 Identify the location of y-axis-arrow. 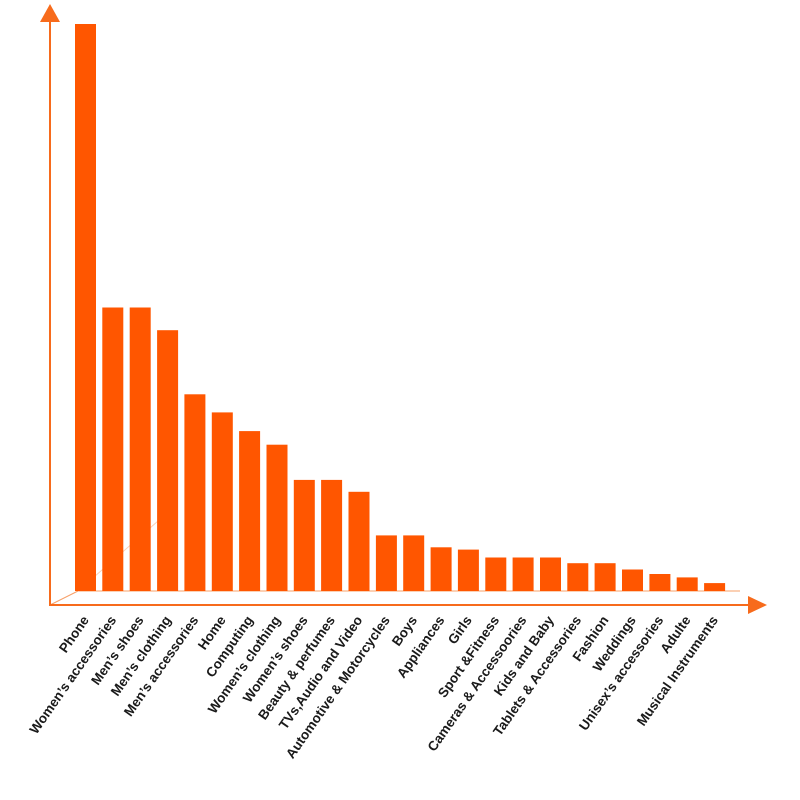
(50, 13).